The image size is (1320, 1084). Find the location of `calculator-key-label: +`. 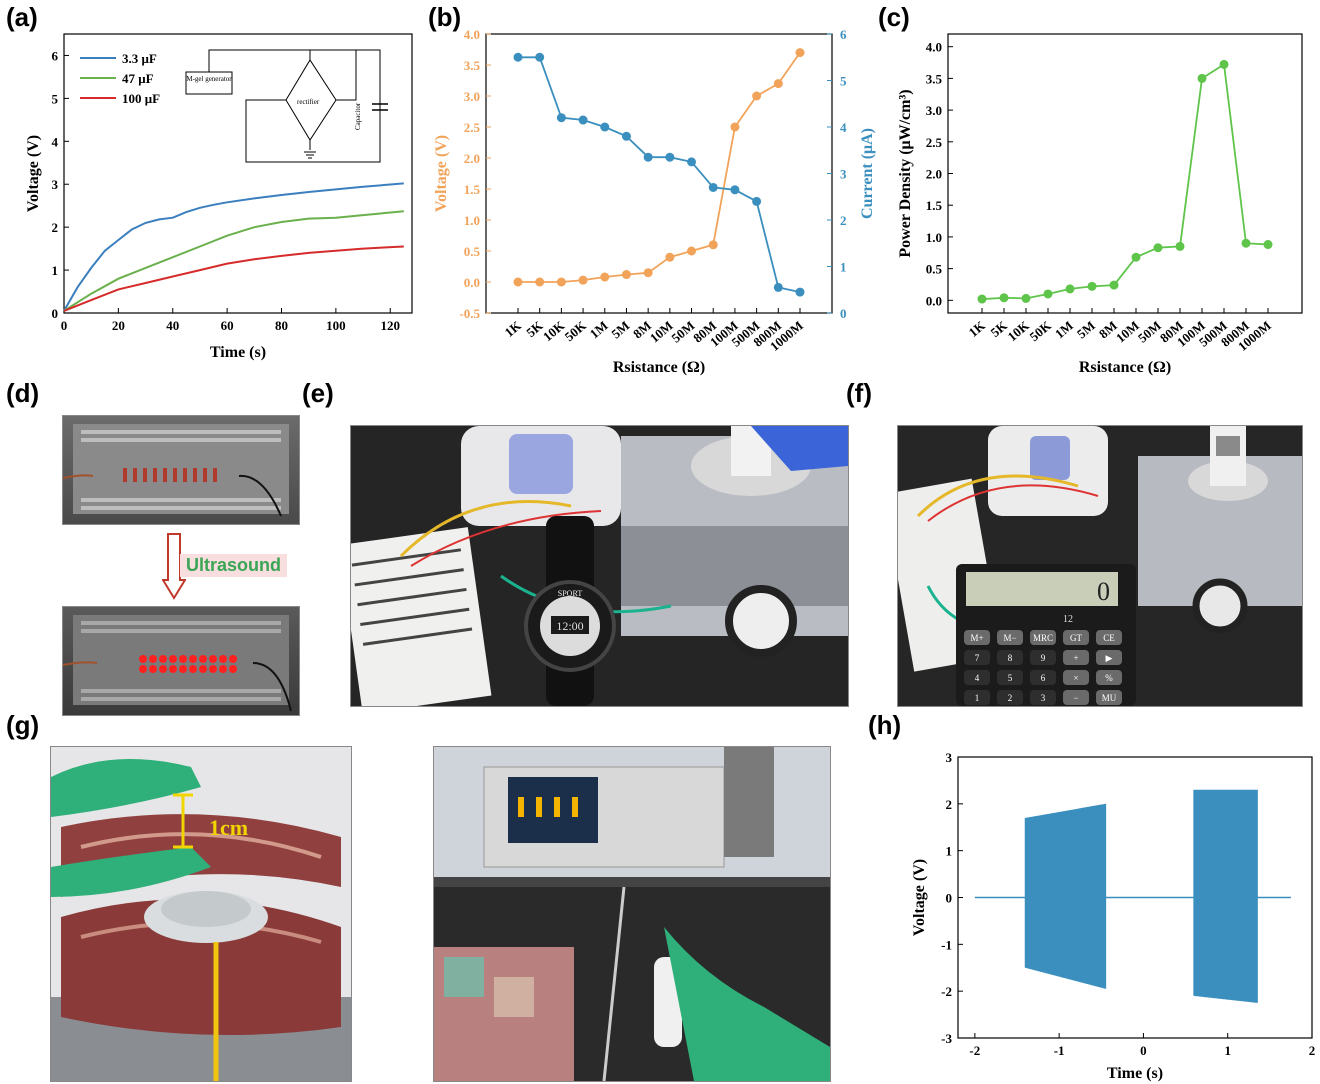

calculator-key-label: + is located at coordinates (1075, 658).